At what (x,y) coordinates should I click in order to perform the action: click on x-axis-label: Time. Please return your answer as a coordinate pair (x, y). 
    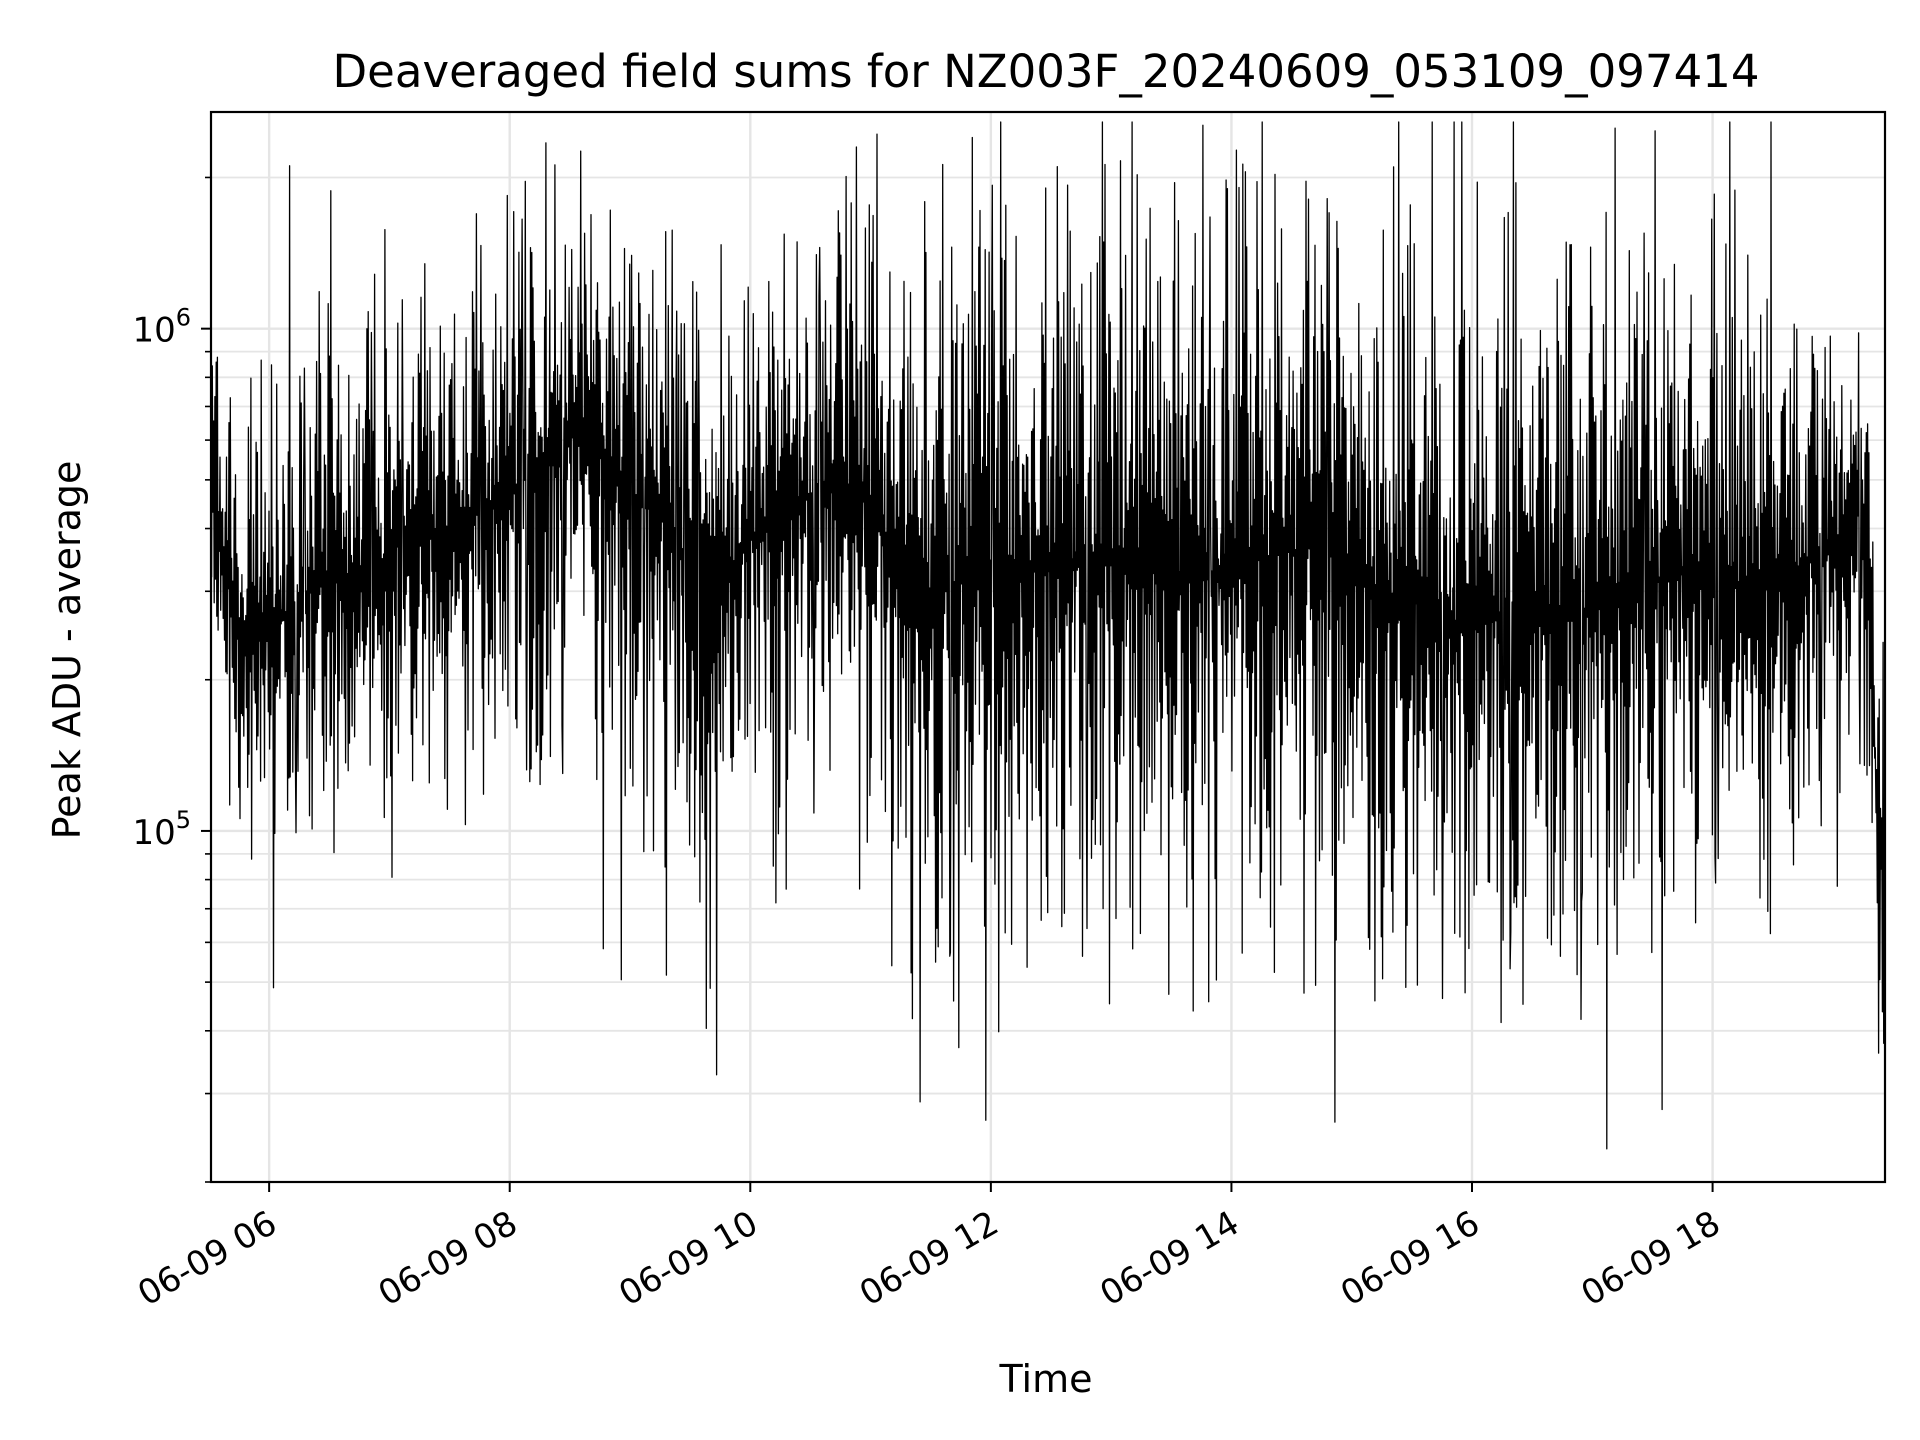
    Looking at the image, I should click on (1046, 1379).